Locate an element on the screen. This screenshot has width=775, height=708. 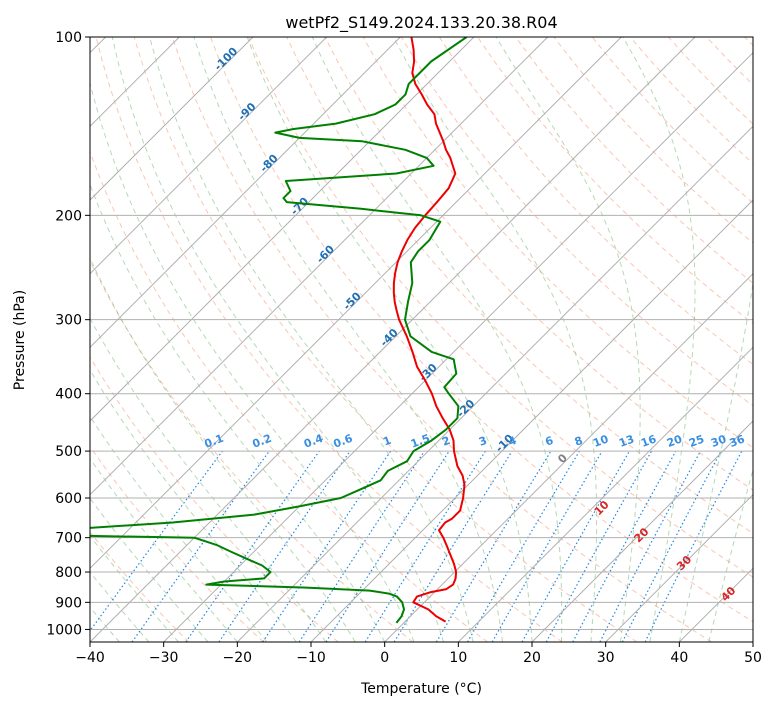
mixing-ratio-label: 36 is located at coordinates (737, 441).